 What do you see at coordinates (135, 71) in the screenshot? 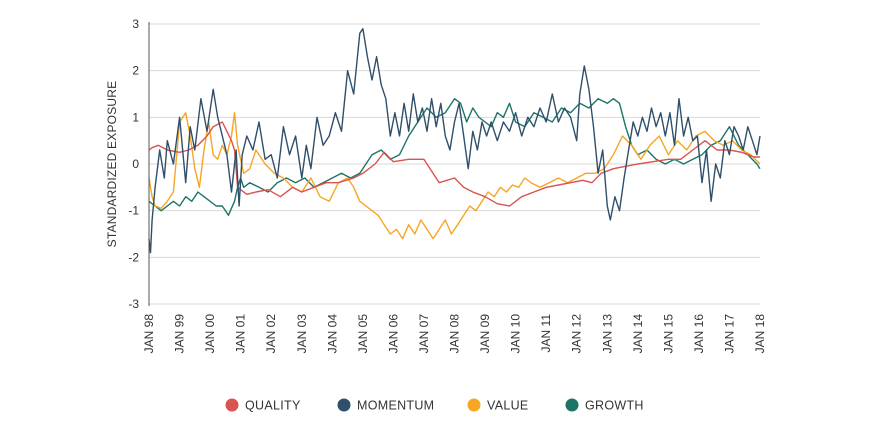
I see `y-tick-label: 2` at bounding box center [135, 71].